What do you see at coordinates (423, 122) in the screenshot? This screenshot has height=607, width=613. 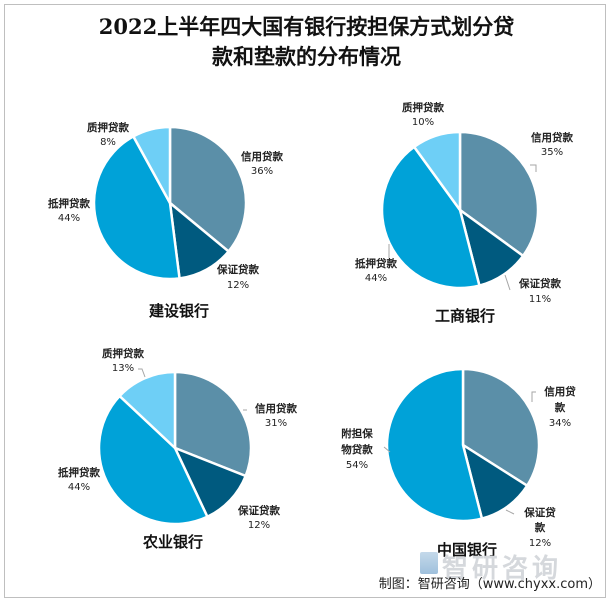 I see `icbc-pledge-pct: 10%` at bounding box center [423, 122].